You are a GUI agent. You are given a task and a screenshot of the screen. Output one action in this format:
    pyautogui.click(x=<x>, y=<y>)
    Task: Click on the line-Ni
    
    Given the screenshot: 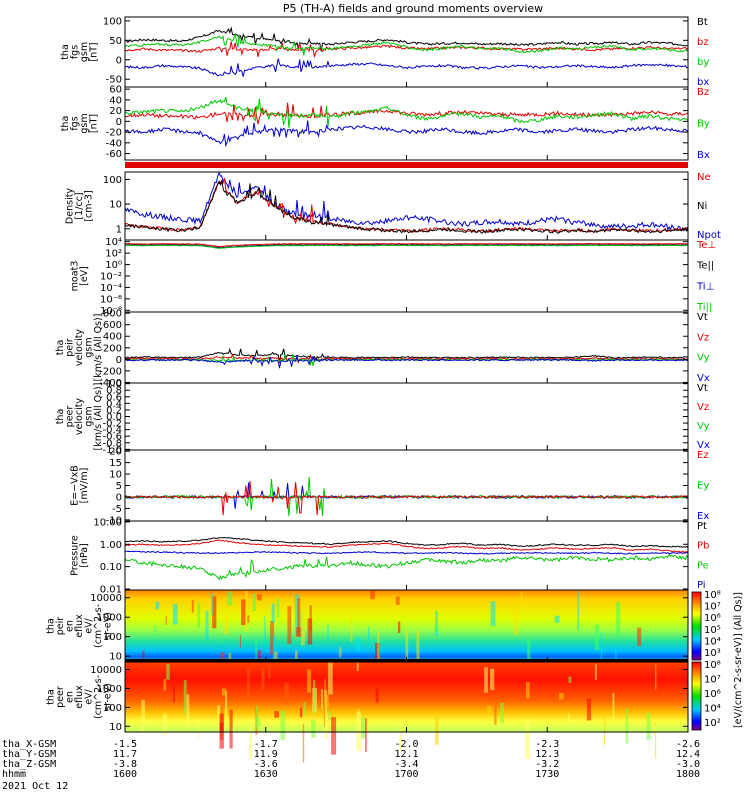 What is the action you would take?
    pyautogui.click(x=406, y=206)
    